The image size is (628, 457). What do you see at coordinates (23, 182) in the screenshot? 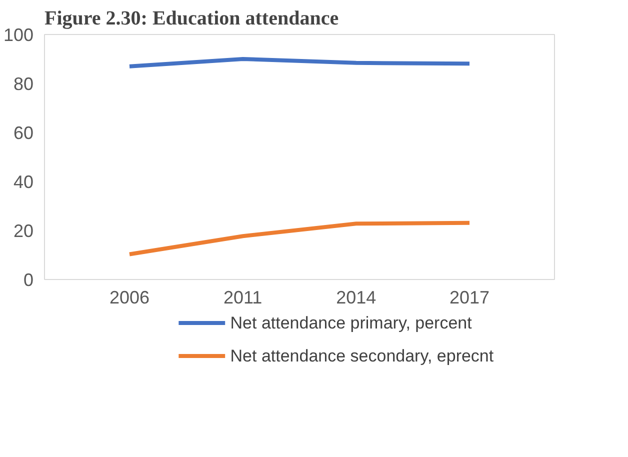
I see `y-tick-label: 40` at bounding box center [23, 182].